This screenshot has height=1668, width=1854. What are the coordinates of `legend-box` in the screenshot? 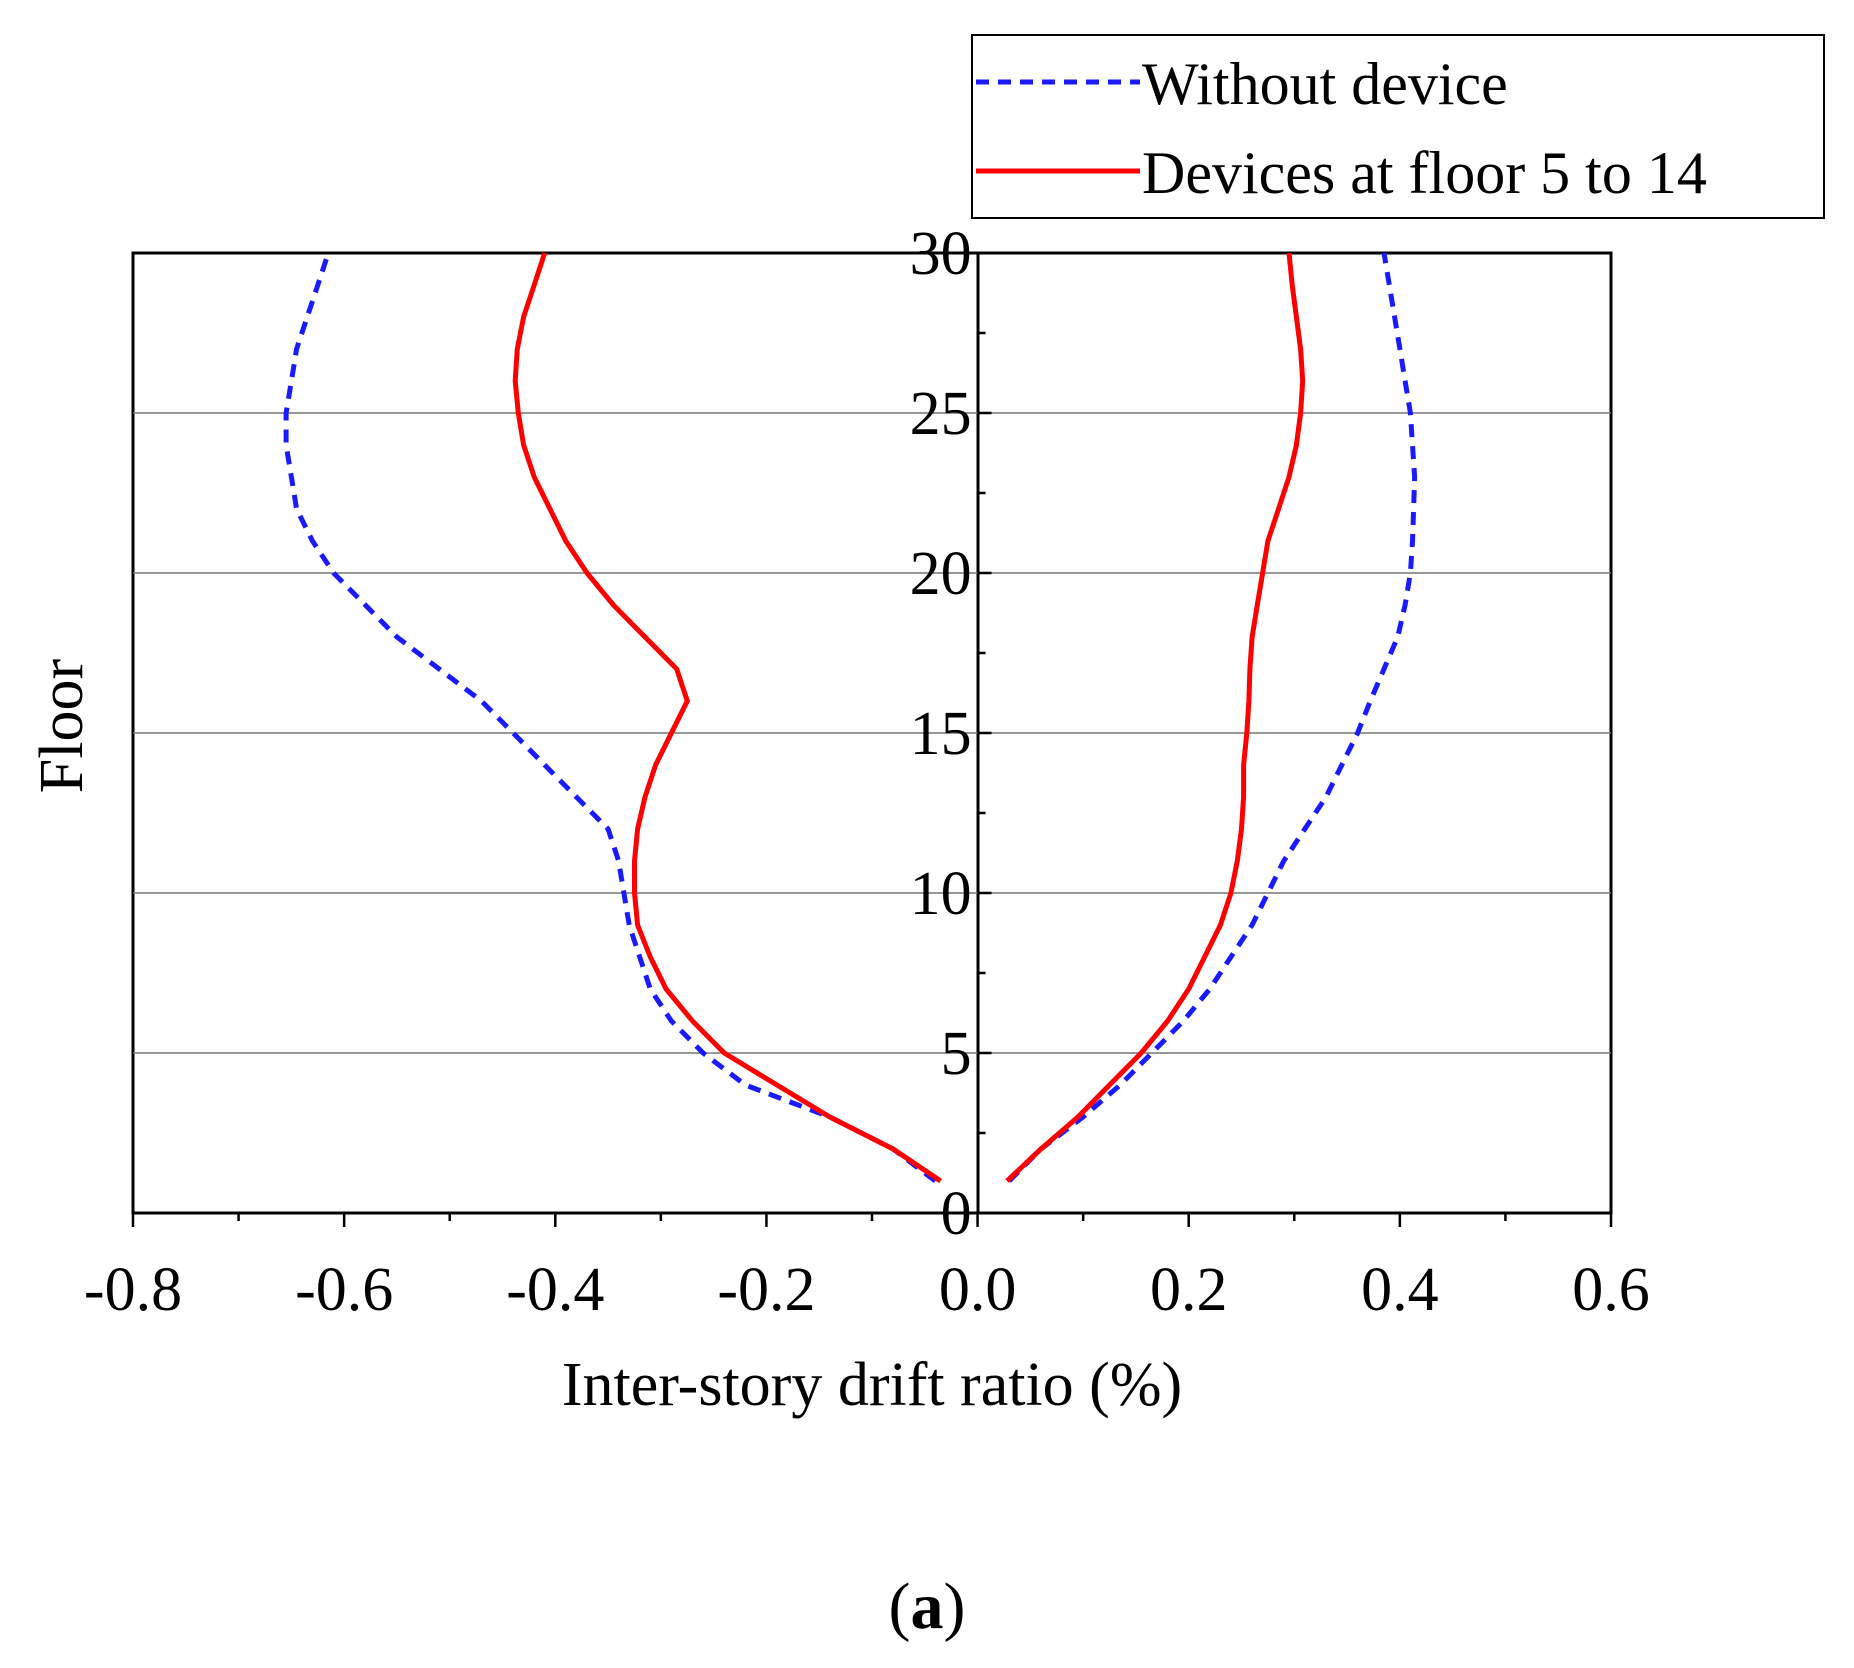 It's located at (1398, 126).